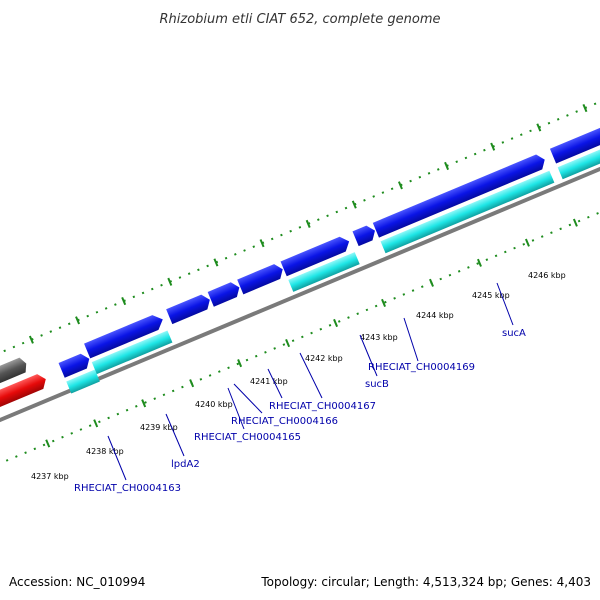 Image resolution: width=600 pixels, height=600 pixels. What do you see at coordinates (435, 315) in the screenshot?
I see `tick-label: 4244 kbp` at bounding box center [435, 315].